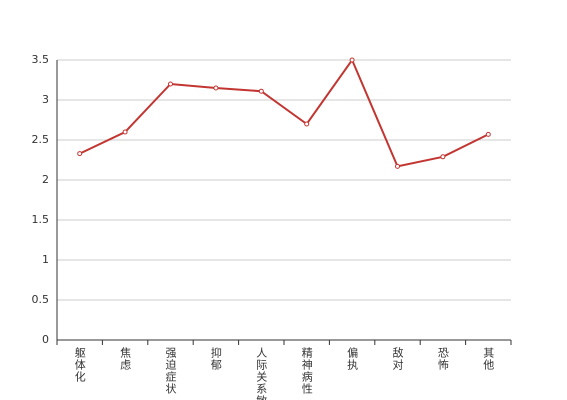 The height and width of the screenshot is (400, 567). What do you see at coordinates (41, 59) in the screenshot?
I see `y-tick-label: 3.5` at bounding box center [41, 59].